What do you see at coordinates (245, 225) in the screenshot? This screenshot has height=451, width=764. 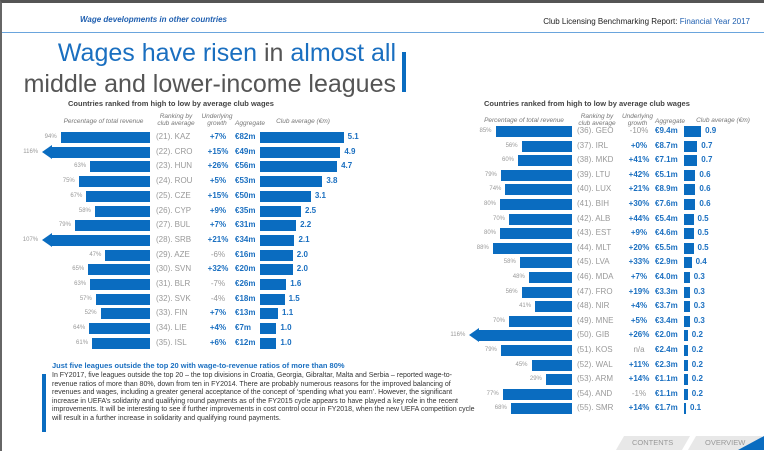 I see `aggregate-value: €31m` at bounding box center [245, 225].